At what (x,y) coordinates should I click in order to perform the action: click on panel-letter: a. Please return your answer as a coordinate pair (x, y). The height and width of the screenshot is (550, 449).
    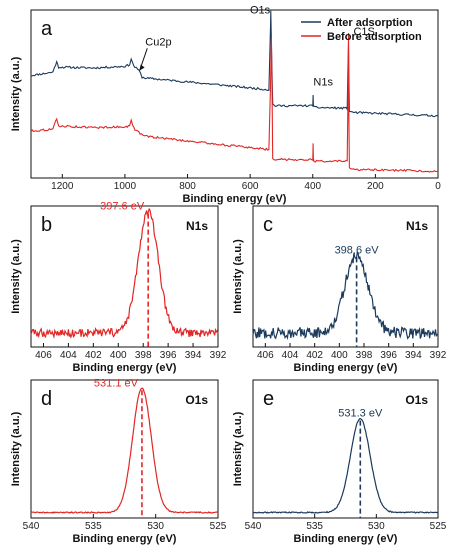
    Looking at the image, I should click on (47, 29).